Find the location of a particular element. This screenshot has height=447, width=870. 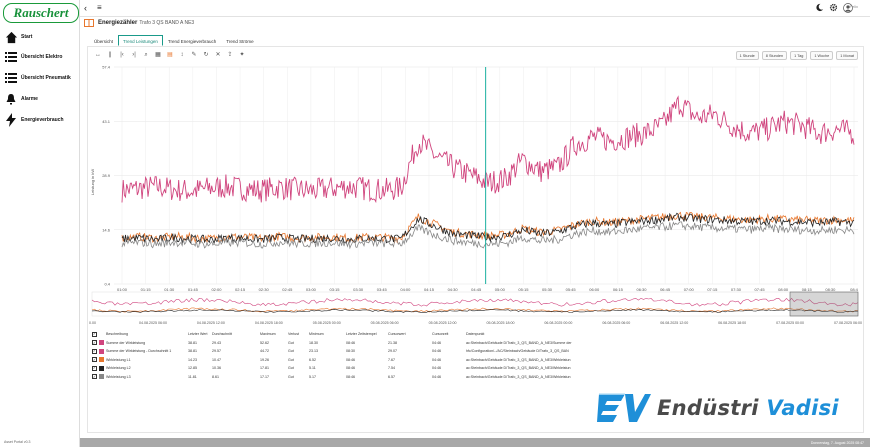

grid-icon: ▤ is located at coordinates (170, 55).